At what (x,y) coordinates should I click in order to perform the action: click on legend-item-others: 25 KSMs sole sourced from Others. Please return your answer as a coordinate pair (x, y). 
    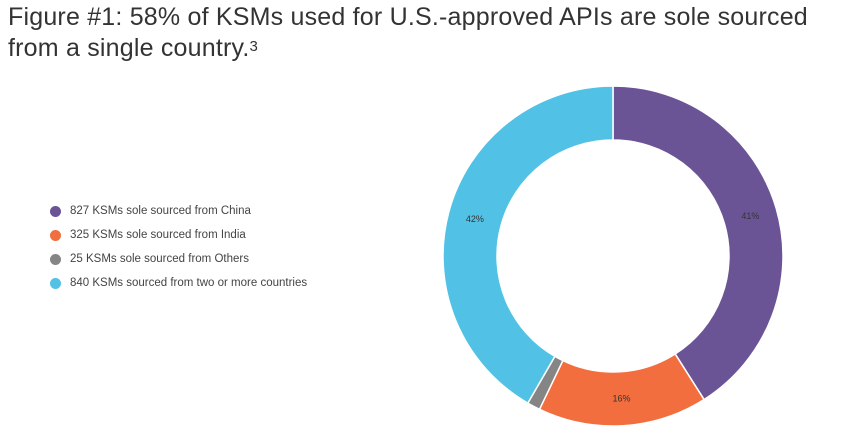
    Looking at the image, I should click on (180, 259).